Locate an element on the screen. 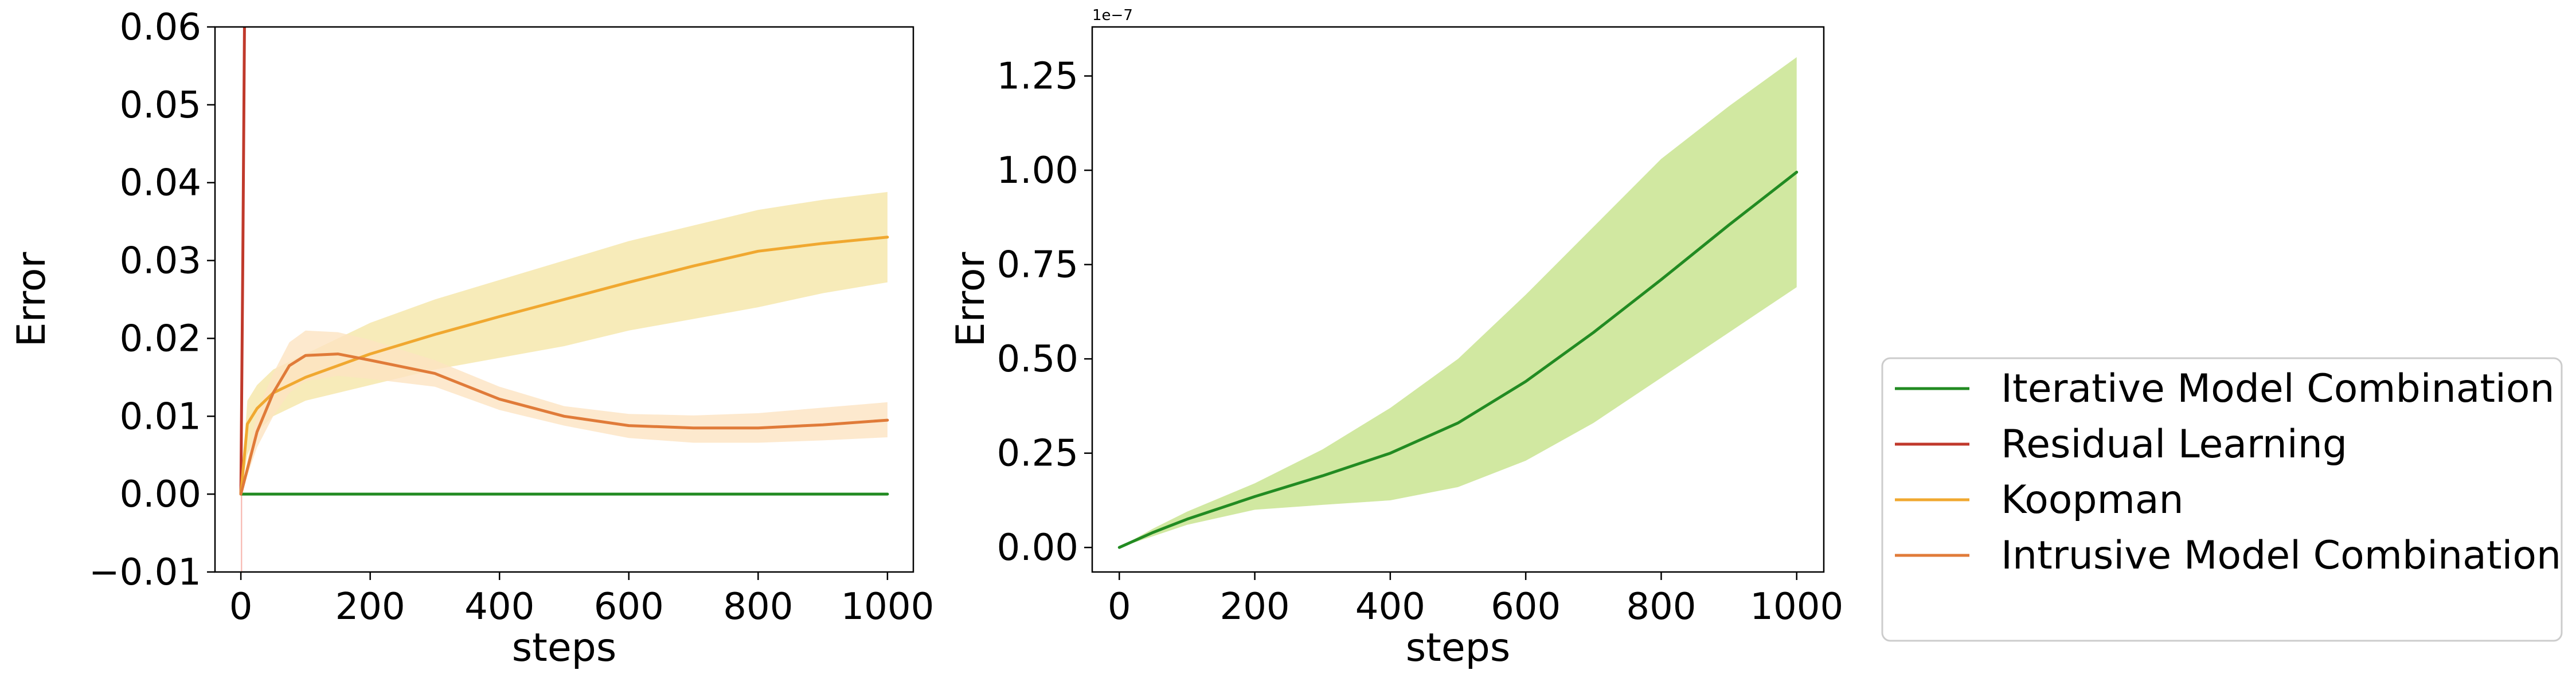 This screenshot has height=674, width=2576. left-y-tick-label: −0.01 is located at coordinates (145, 572).